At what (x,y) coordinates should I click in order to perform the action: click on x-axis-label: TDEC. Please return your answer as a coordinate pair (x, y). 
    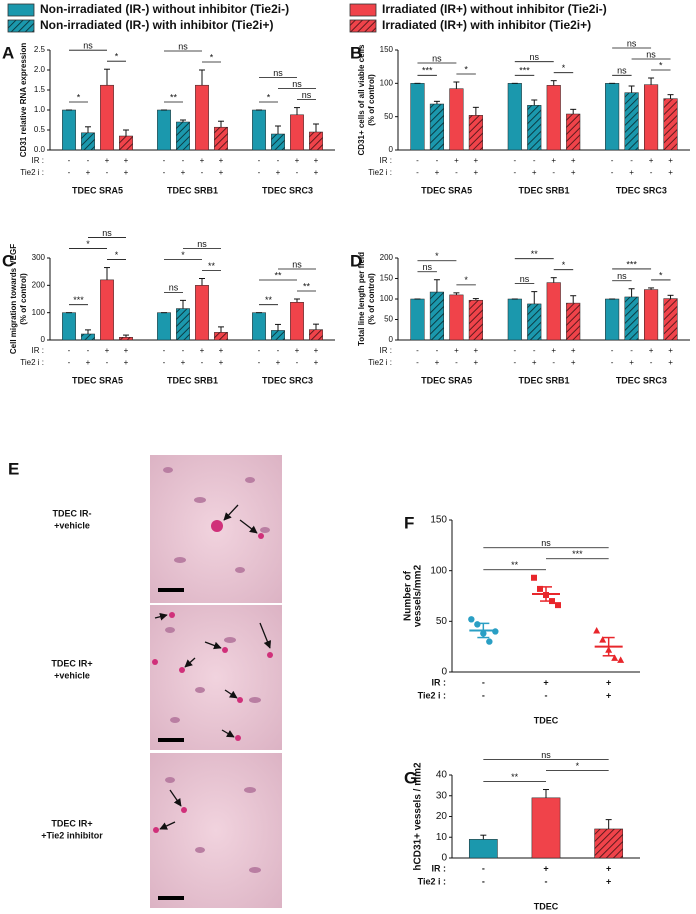
    Looking at the image, I should click on (546, 906).